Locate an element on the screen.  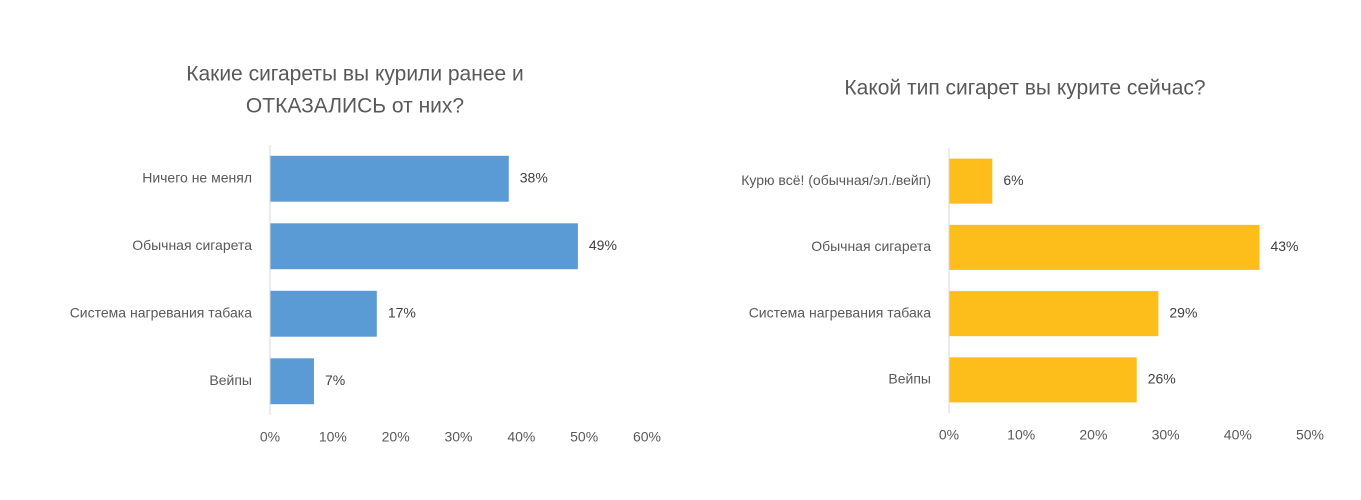
chart-title: Какие сигареты вы курили ранее и is located at coordinates (355, 74).